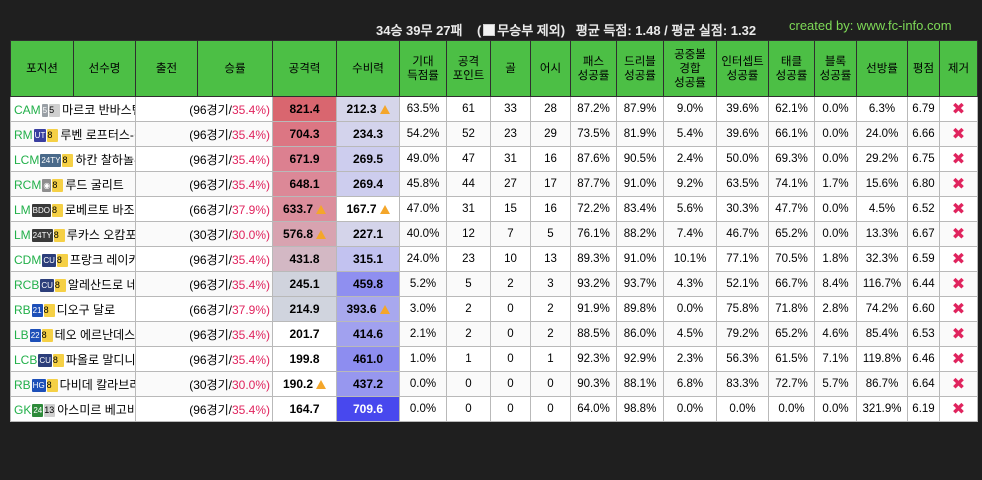 The height and width of the screenshot is (480, 982). Describe the element at coordinates (510, 68) in the screenshot. I see `header-goals: 골` at that location.